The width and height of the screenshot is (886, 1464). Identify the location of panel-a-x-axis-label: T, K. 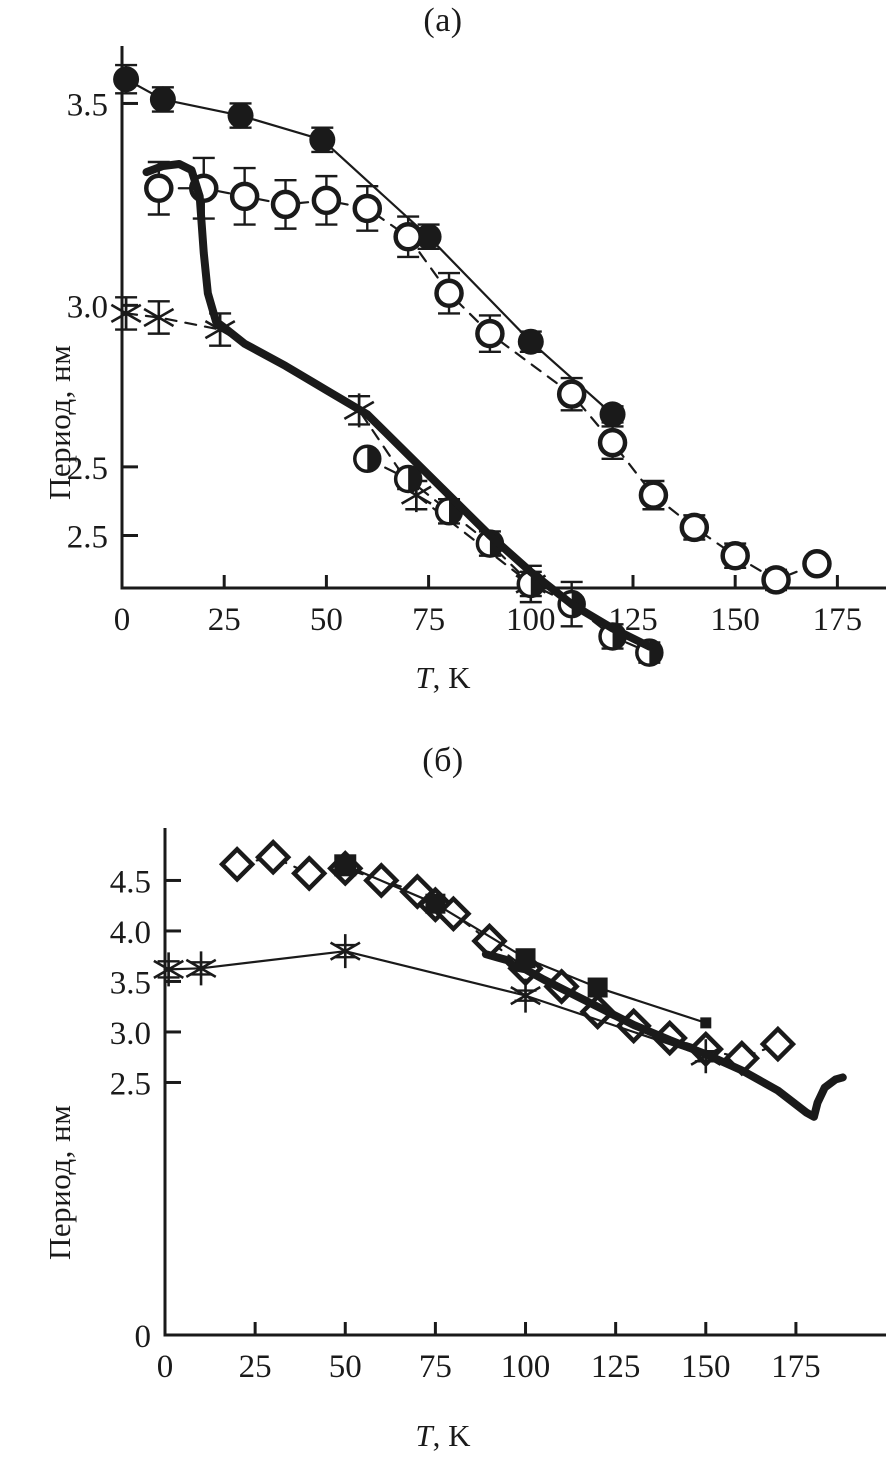
(443, 678).